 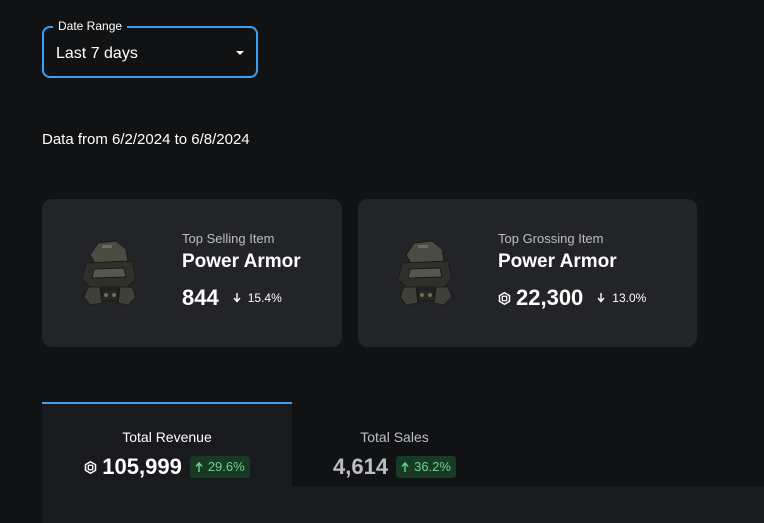 I want to click on sales-value: 4,614, so click(x=361, y=466).